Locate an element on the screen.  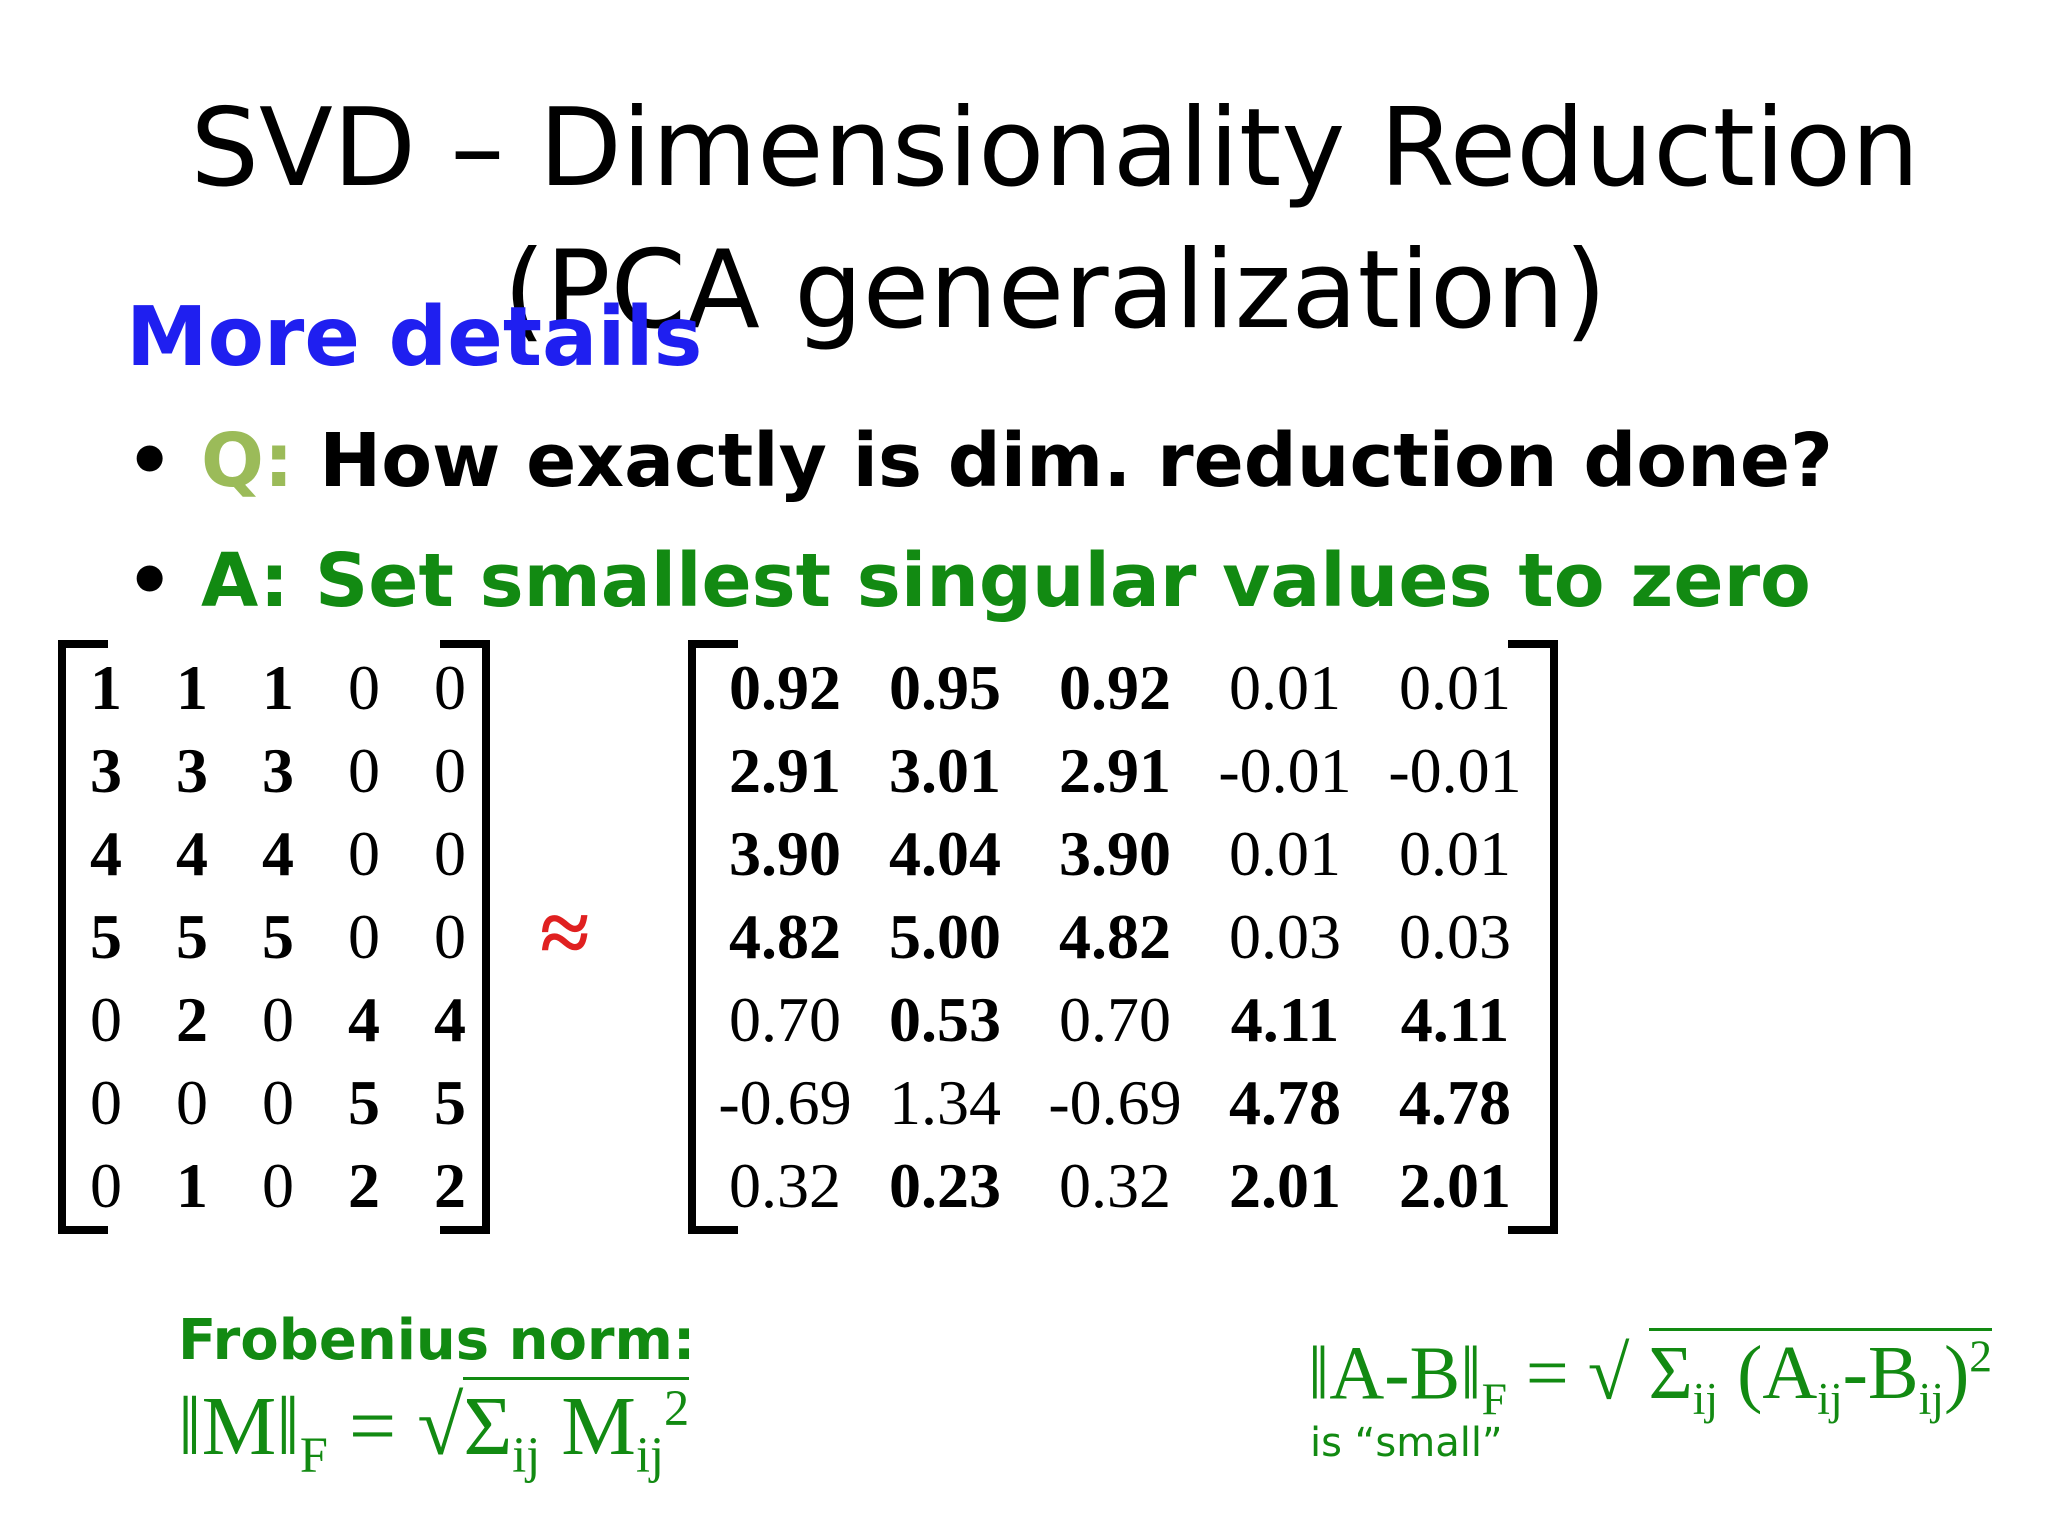
frob-m-sub: ij is located at coordinates (649, 1454).